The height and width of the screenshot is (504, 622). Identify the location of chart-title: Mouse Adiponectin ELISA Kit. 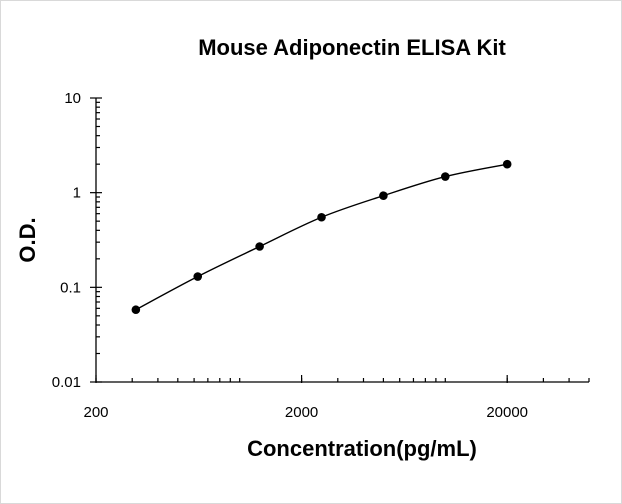
(352, 47).